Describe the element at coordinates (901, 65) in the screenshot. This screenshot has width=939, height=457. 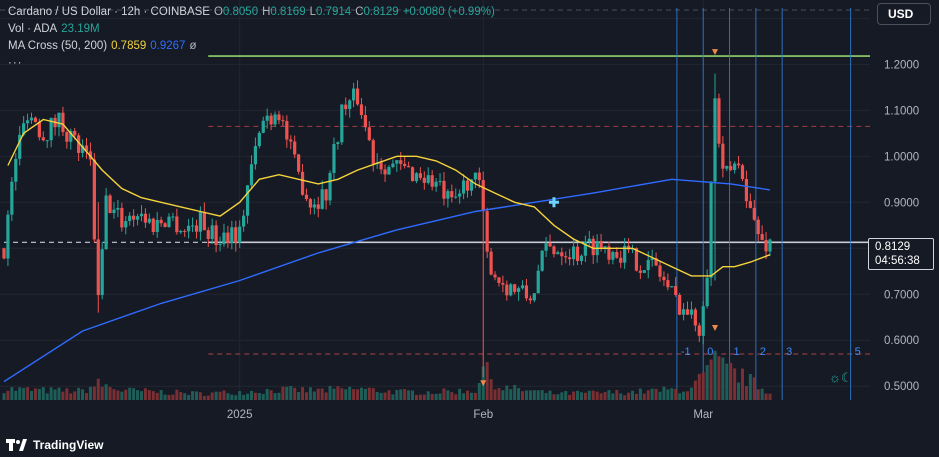
I see `price-tick-label: 1.2000` at that location.